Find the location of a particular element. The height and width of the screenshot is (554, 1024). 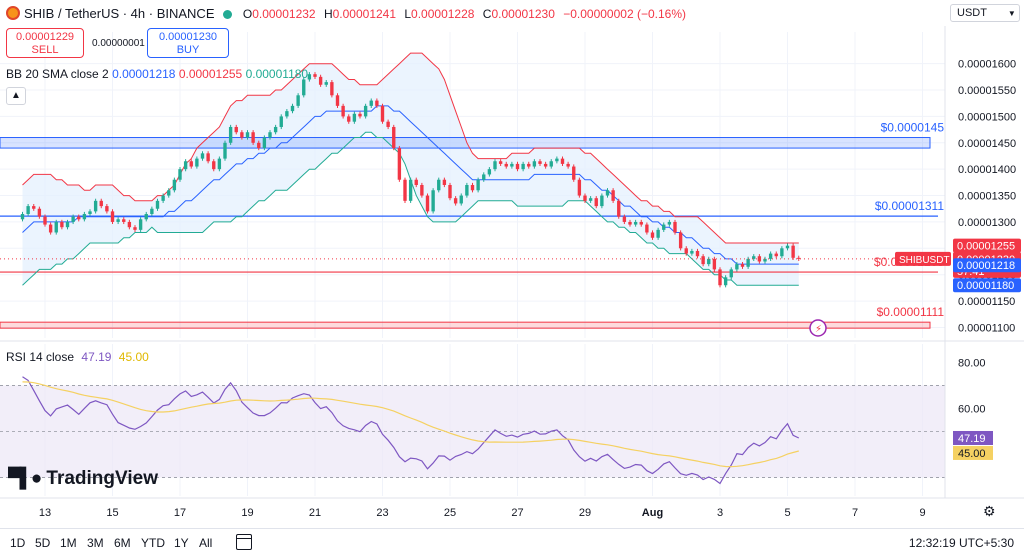

time-tick-label: 7 is located at coordinates (855, 513).